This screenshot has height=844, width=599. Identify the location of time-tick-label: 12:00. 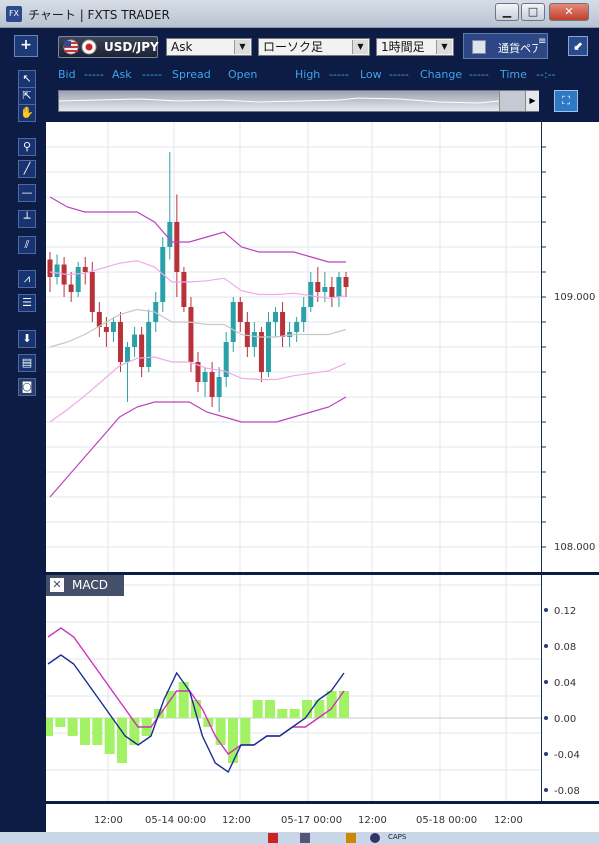
(372, 820).